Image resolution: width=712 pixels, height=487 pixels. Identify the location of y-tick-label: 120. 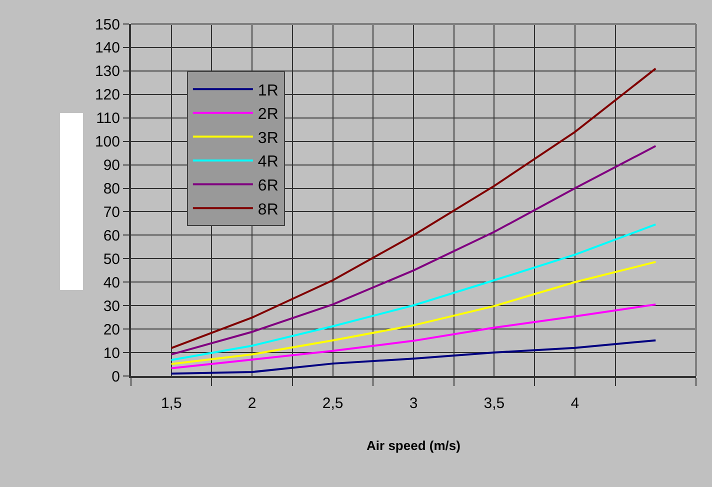
(107, 95).